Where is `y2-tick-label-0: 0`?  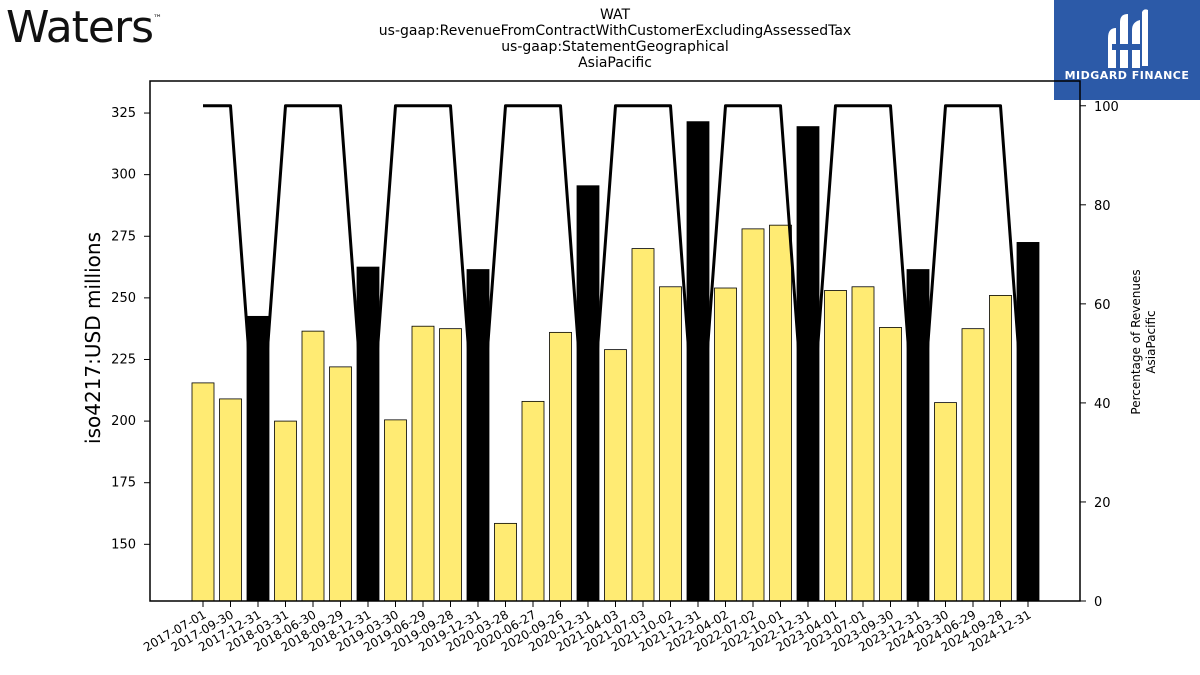
y2-tick-label-0: 0 is located at coordinates (1098, 602).